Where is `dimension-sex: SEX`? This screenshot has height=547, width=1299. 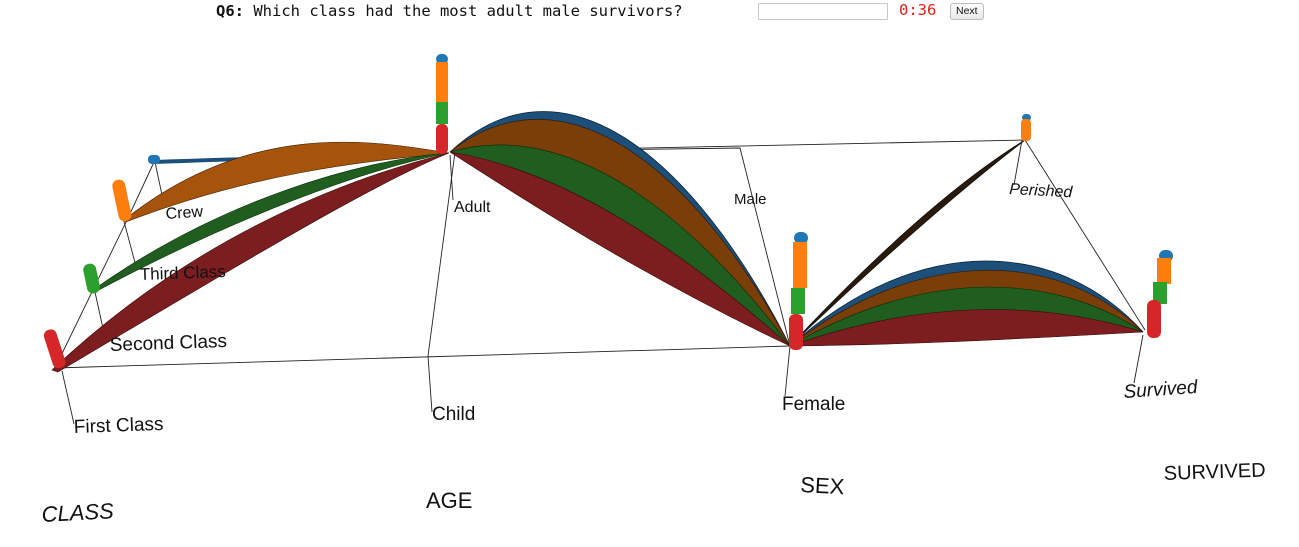
dimension-sex: SEX is located at coordinates (823, 485).